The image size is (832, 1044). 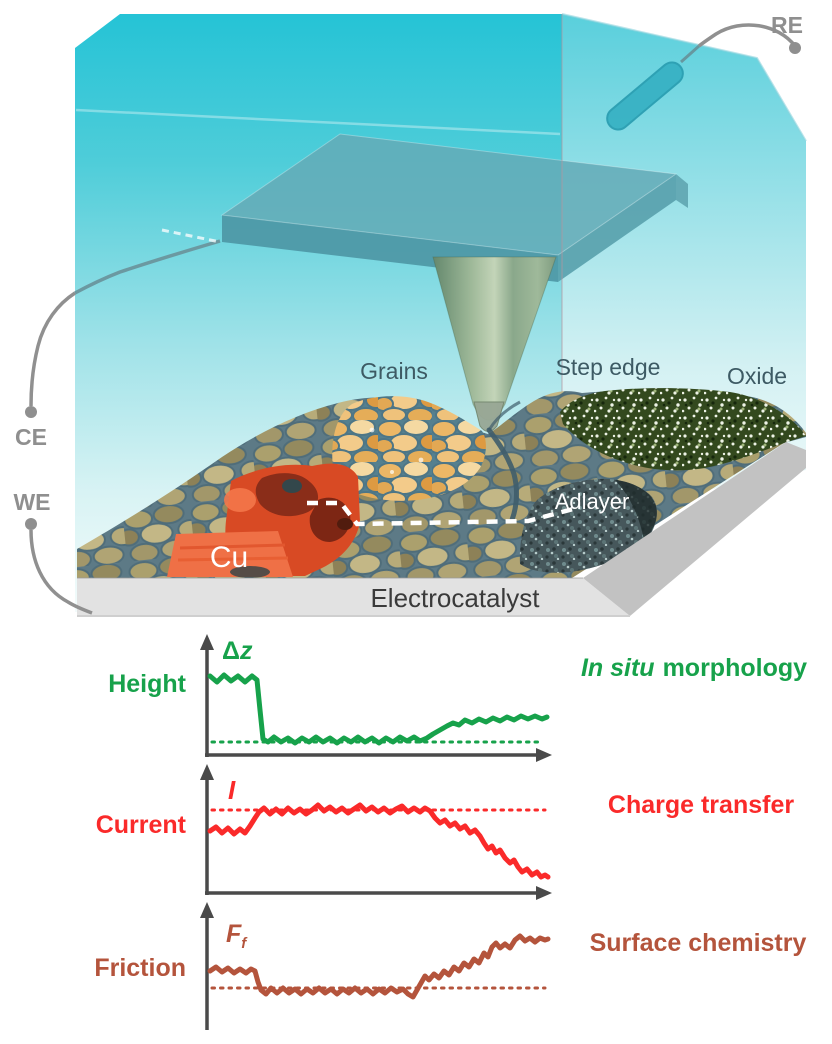 What do you see at coordinates (409, 448) in the screenshot?
I see `grains-region` at bounding box center [409, 448].